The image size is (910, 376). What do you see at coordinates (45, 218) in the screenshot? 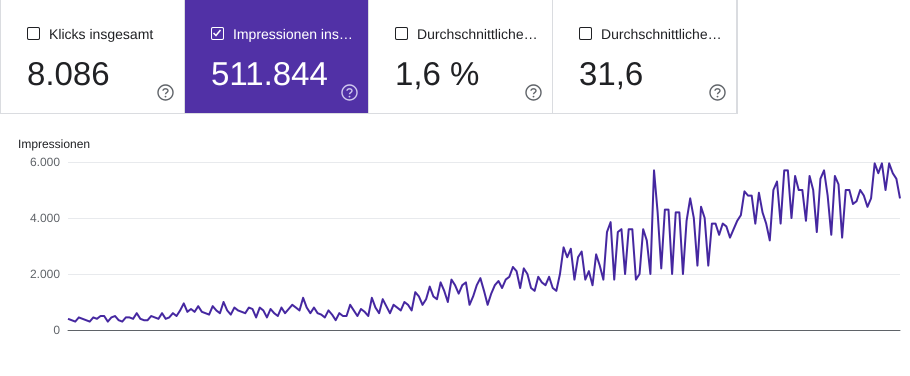
I see `y-tick-label: 4.000` at bounding box center [45, 218].